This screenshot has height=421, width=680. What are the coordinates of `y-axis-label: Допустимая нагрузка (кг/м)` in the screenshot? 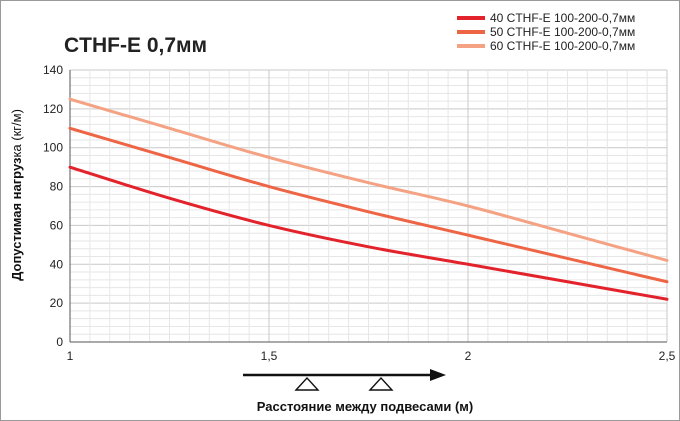 It's located at (16, 195).